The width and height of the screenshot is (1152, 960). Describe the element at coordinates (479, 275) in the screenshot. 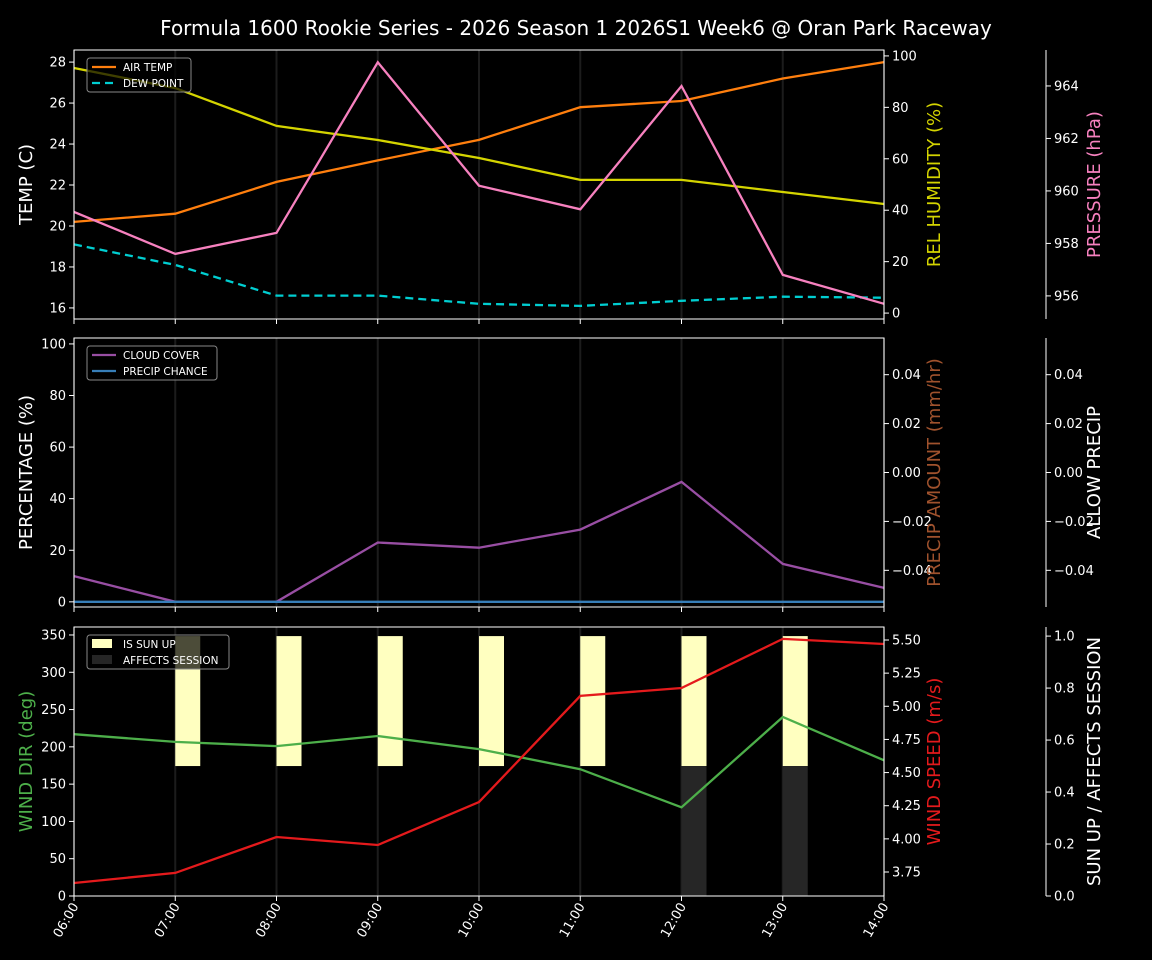

I see `series-line-dew-point` at that location.